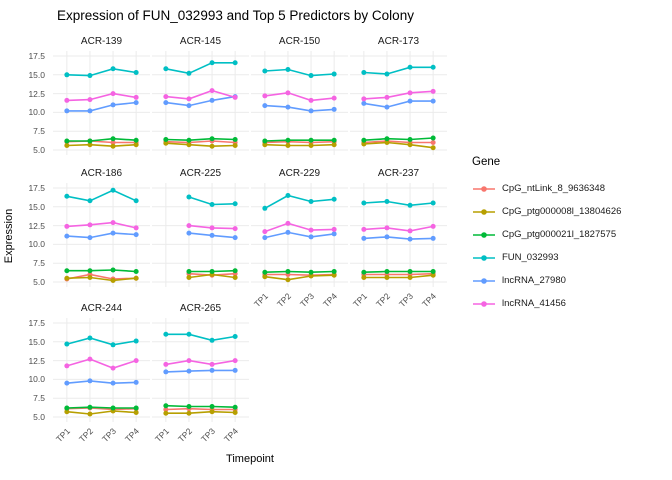 The width and height of the screenshot is (672, 480). Describe the element at coordinates (546, 188) in the screenshot. I see `legend-item: CpG_ntLink_8_9636348` at that location.